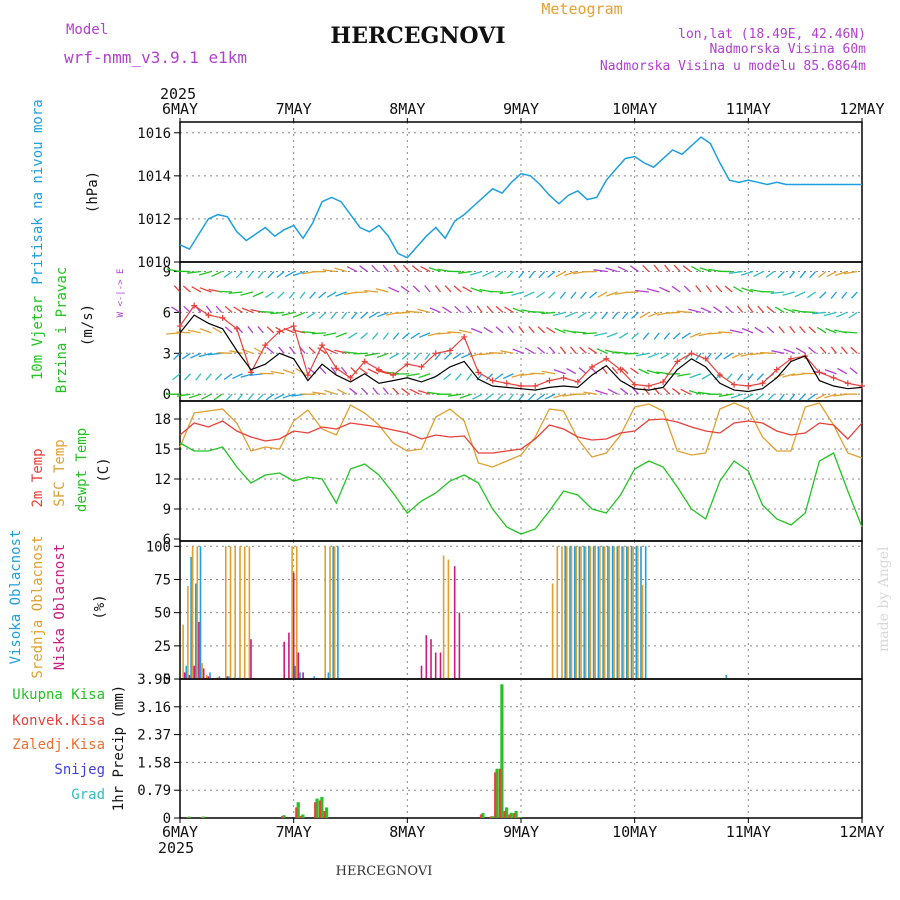 This screenshot has height=900, width=900. I want to click on pressure-frame, so click(521, 192).